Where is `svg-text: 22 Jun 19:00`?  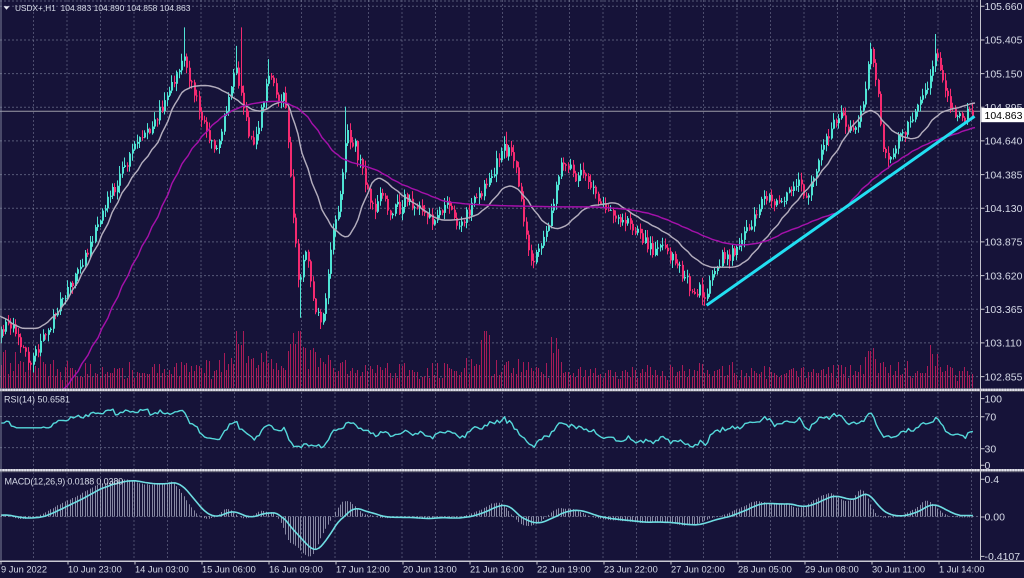
svg-text: 22 Jun 19:00 is located at coordinates (564, 569).